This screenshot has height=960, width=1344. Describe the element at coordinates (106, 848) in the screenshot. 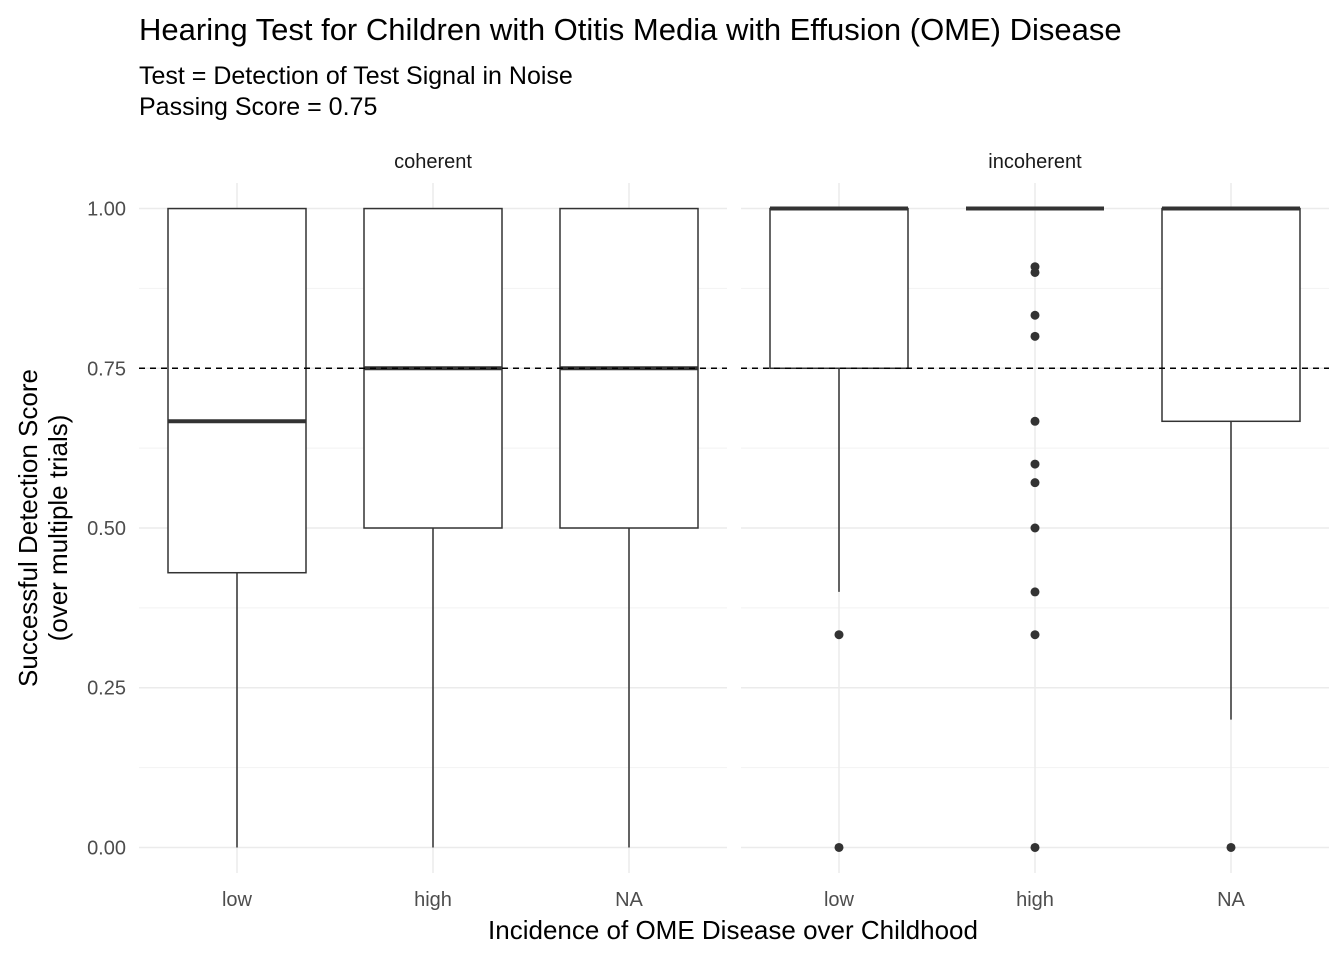

I see `y-tick-label: 0.00` at that location.